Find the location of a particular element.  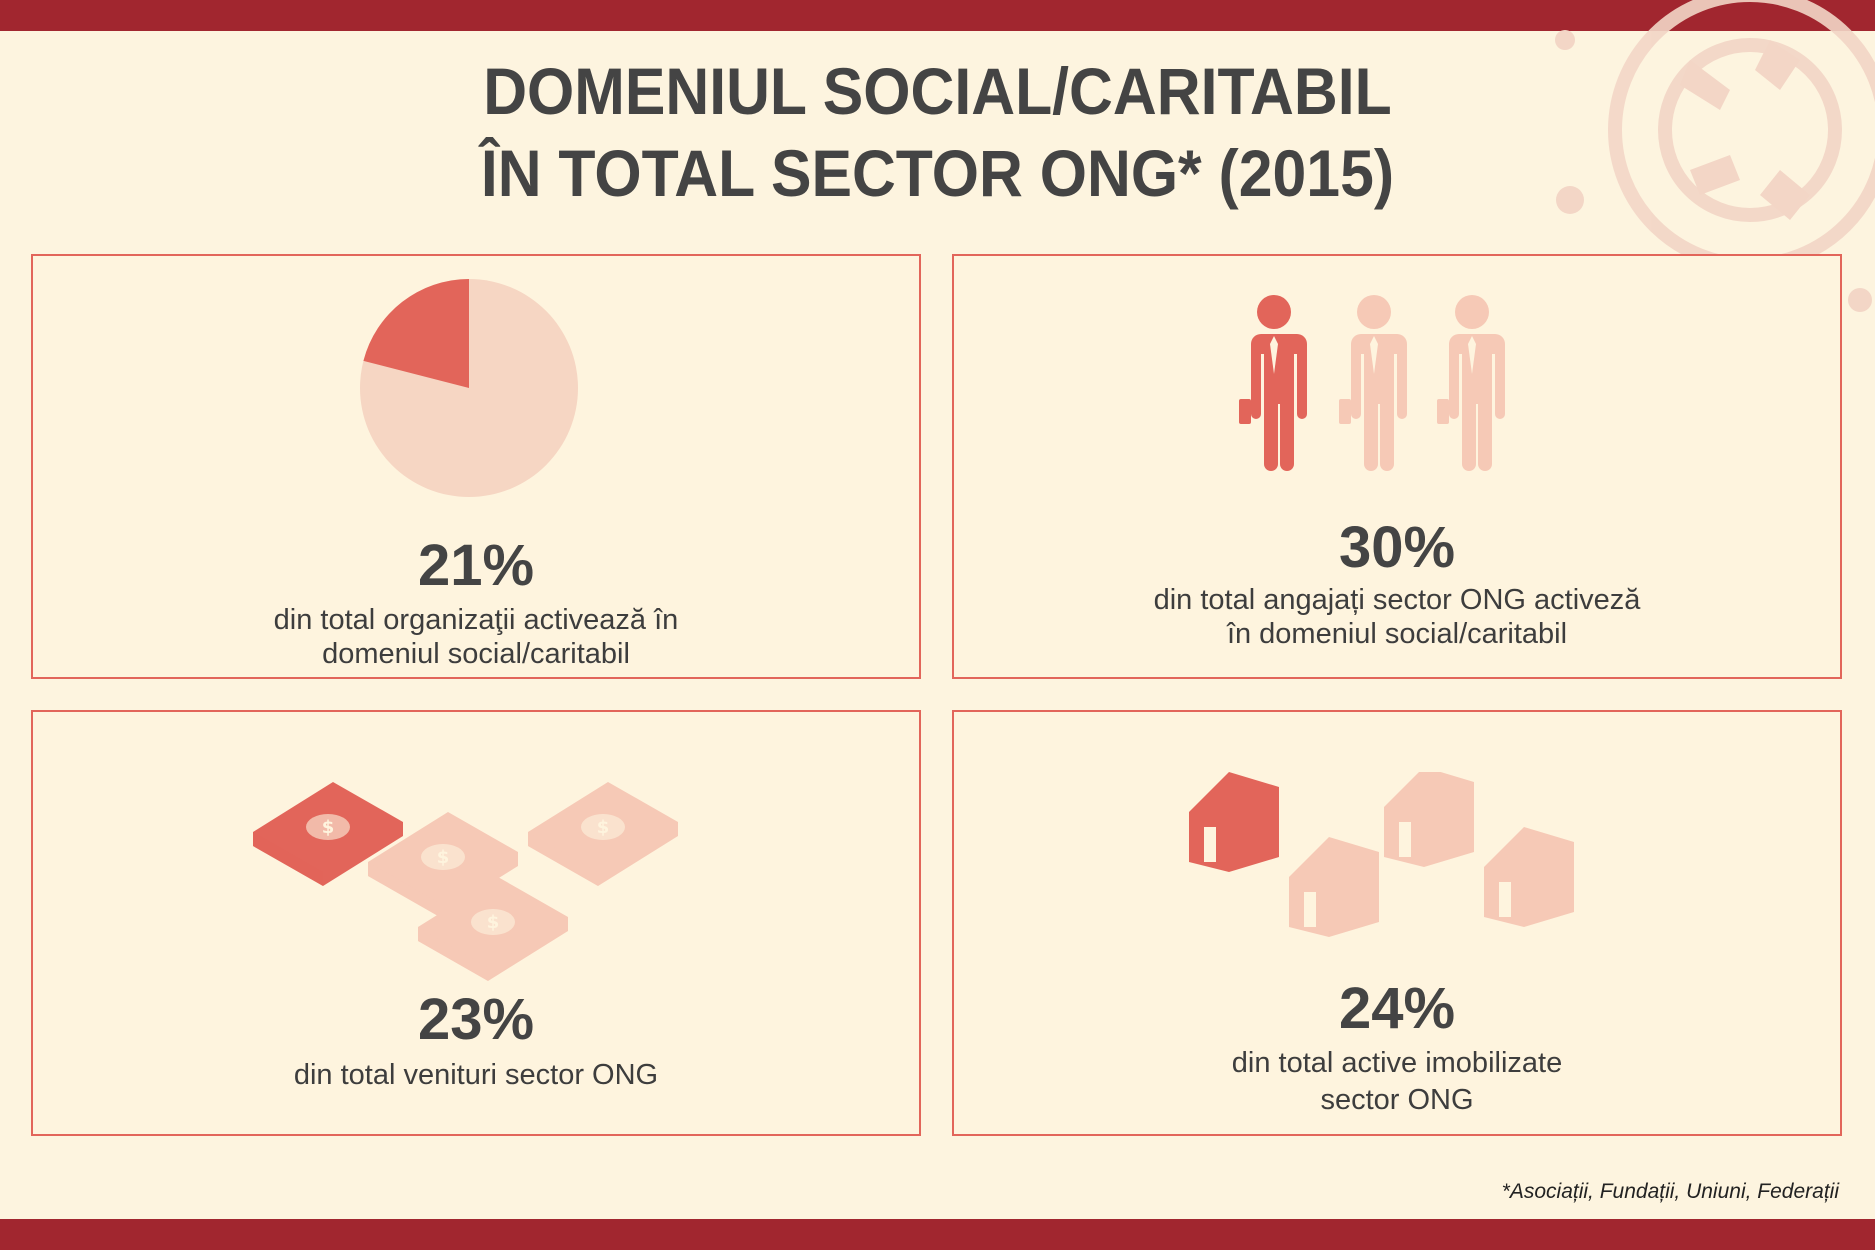

title-line-2: ÎN TOTAL SECTOR ONG* (2015) is located at coordinates (937, 173).